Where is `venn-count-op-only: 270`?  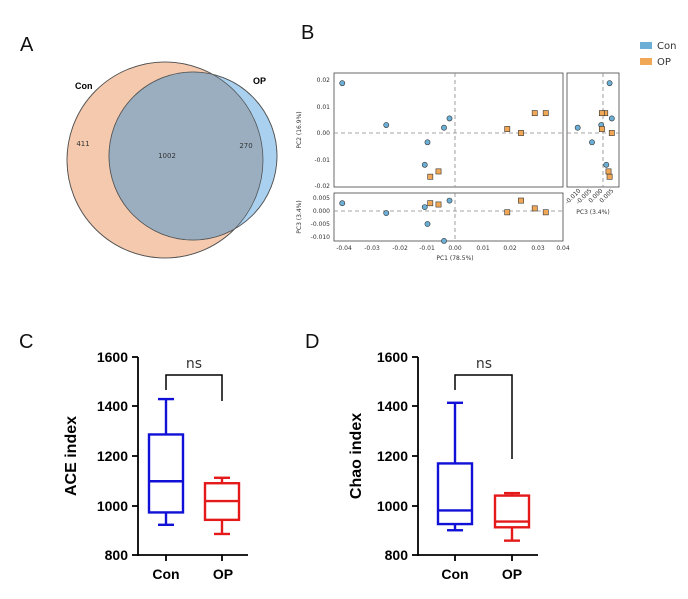
venn-count-op-only: 270 is located at coordinates (245, 146).